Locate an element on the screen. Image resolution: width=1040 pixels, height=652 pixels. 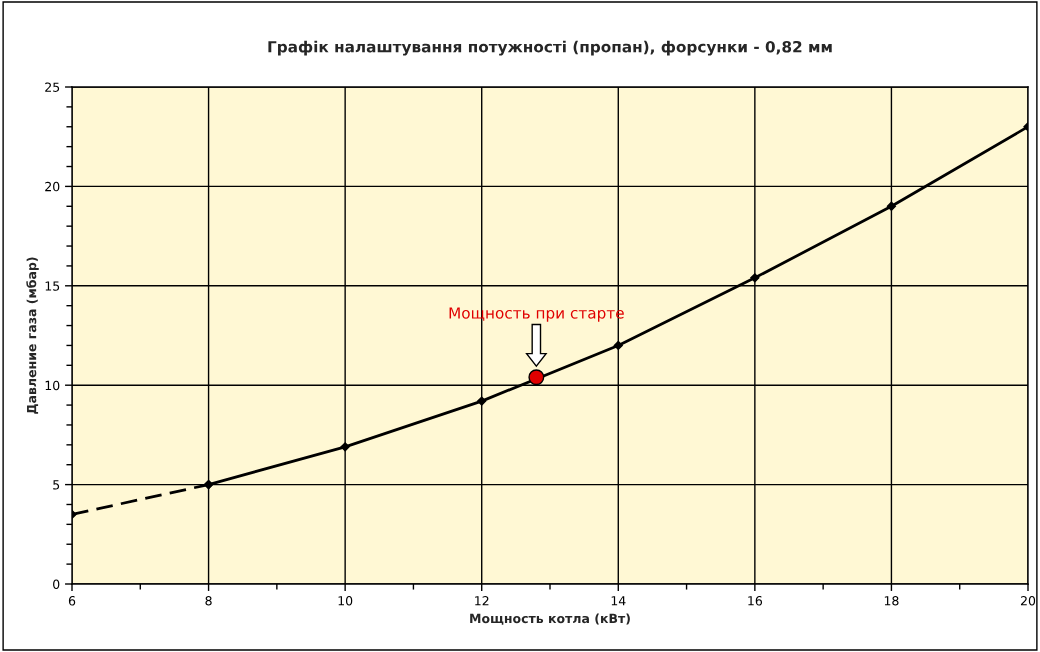
y-tick-label: 20 is located at coordinates (52, 186).